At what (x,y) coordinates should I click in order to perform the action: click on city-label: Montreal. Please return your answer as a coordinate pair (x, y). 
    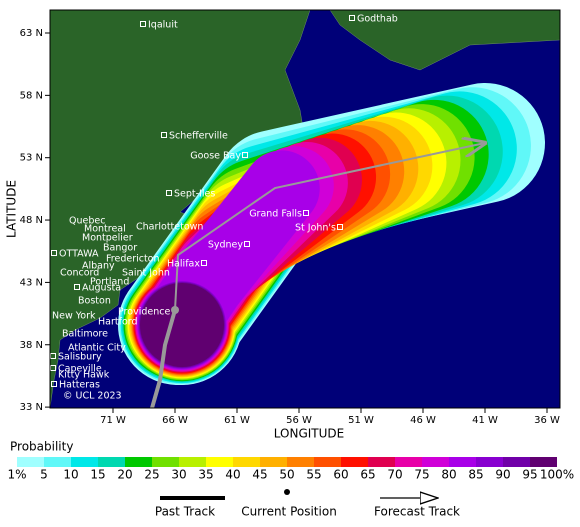
    Looking at the image, I should click on (105, 229).